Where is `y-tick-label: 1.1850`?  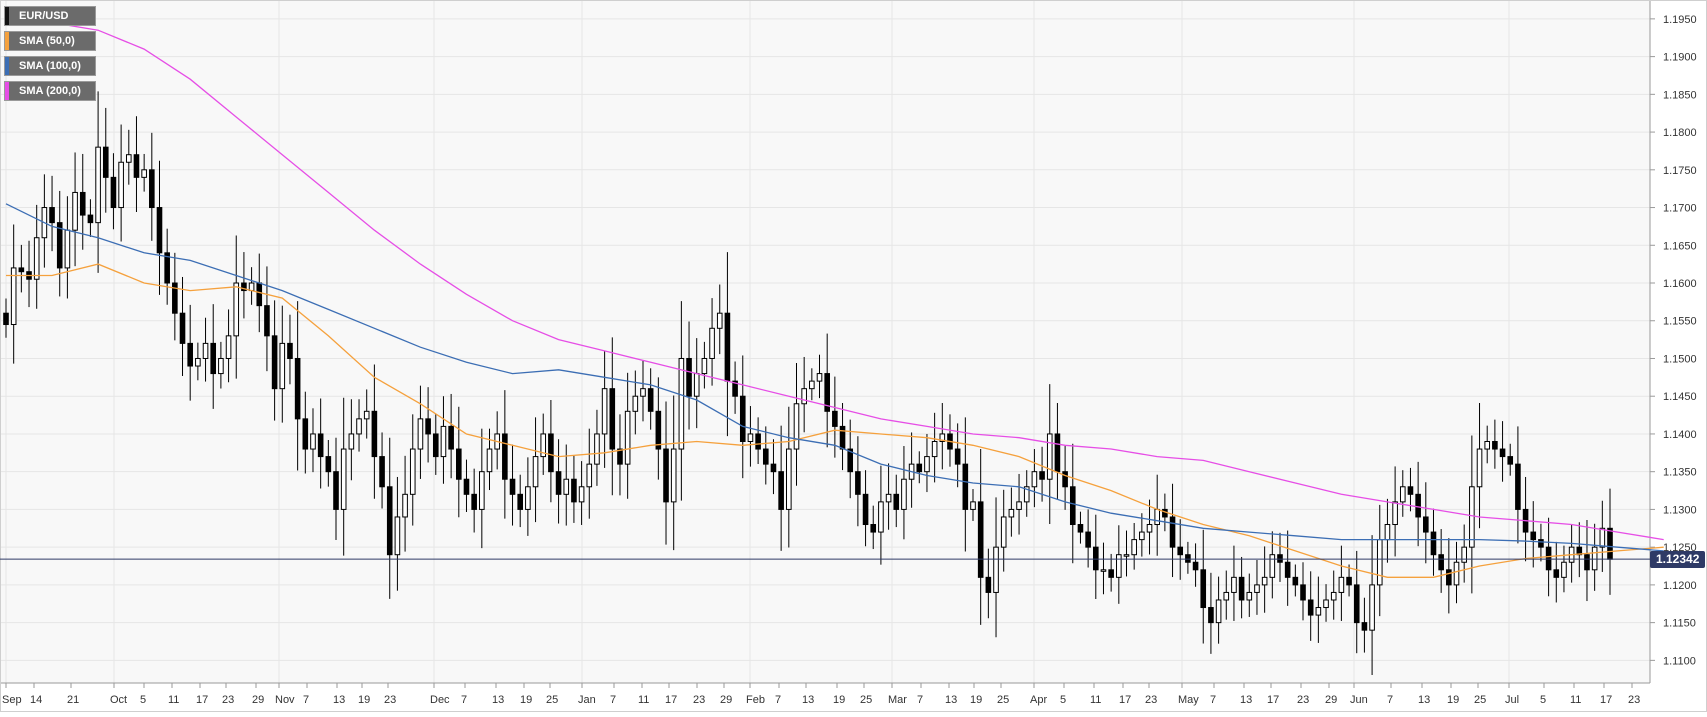 y-tick-label: 1.1850 is located at coordinates (1680, 95).